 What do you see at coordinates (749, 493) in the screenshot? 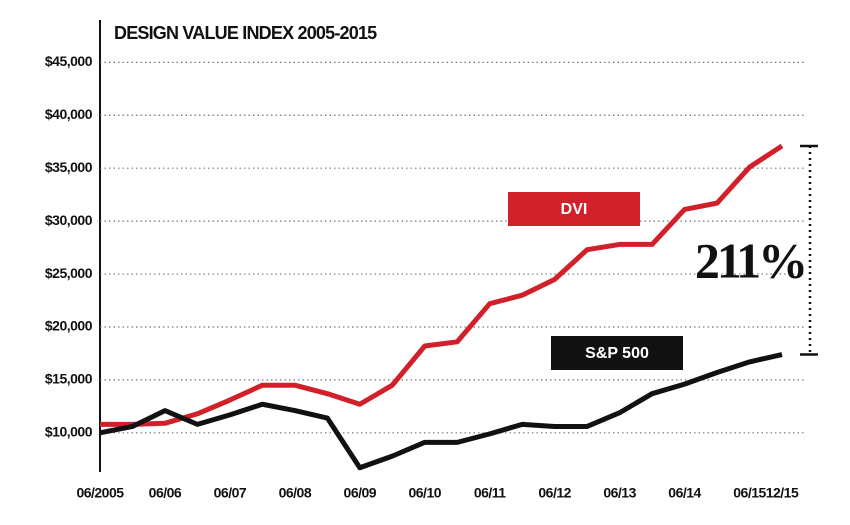
I see `x-tick-label: 06/15` at bounding box center [749, 493].